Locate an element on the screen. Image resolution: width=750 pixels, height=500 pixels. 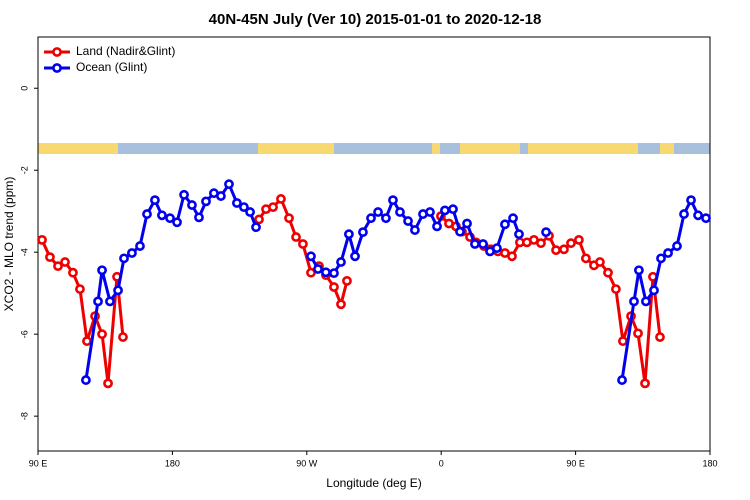
y-tick-label: -2 is located at coordinates (24, 170).